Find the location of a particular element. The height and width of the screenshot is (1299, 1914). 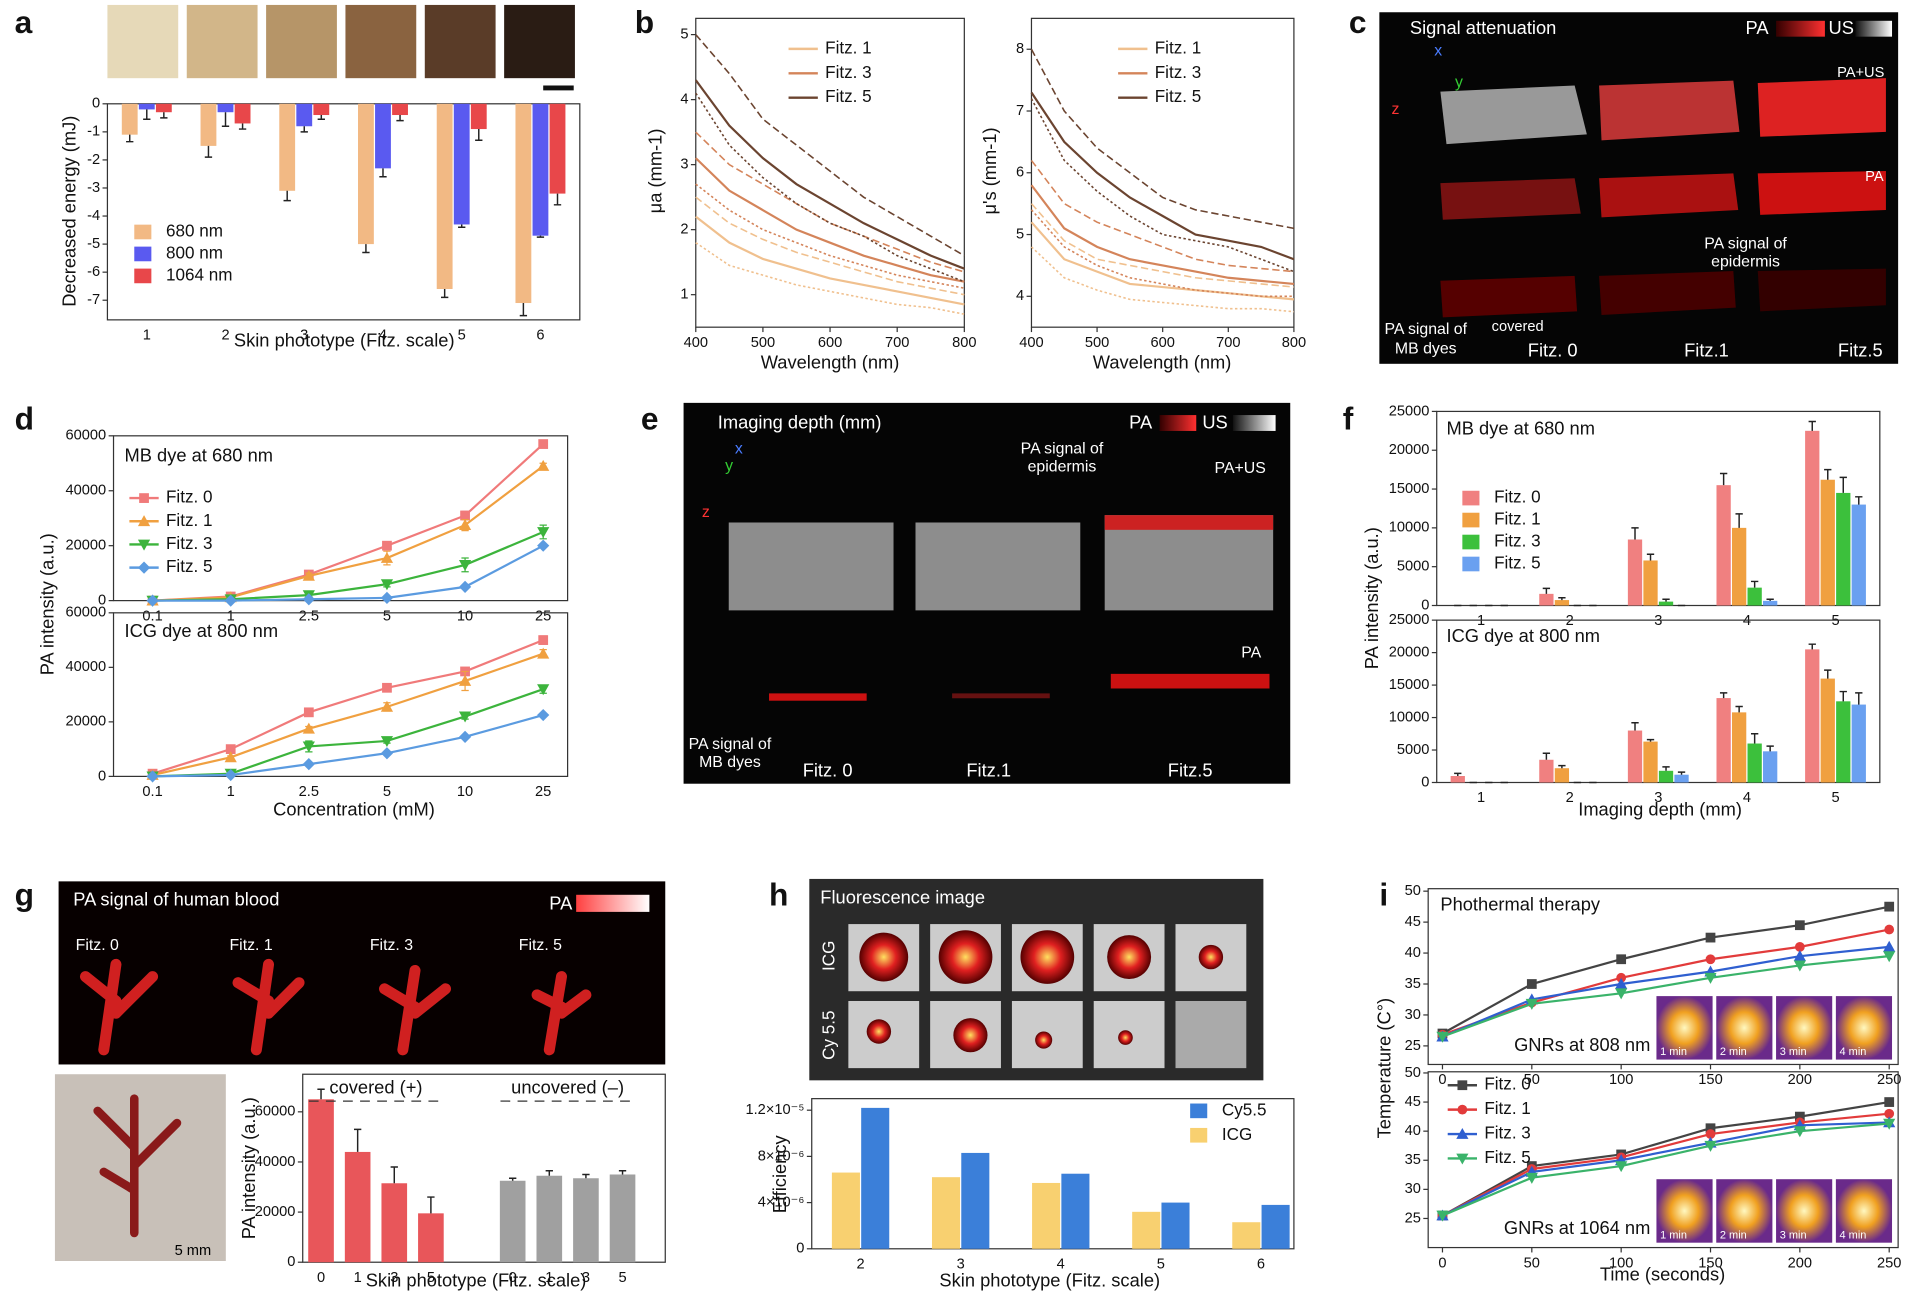

inset-label: 4 min is located at coordinates (1853, 1235).